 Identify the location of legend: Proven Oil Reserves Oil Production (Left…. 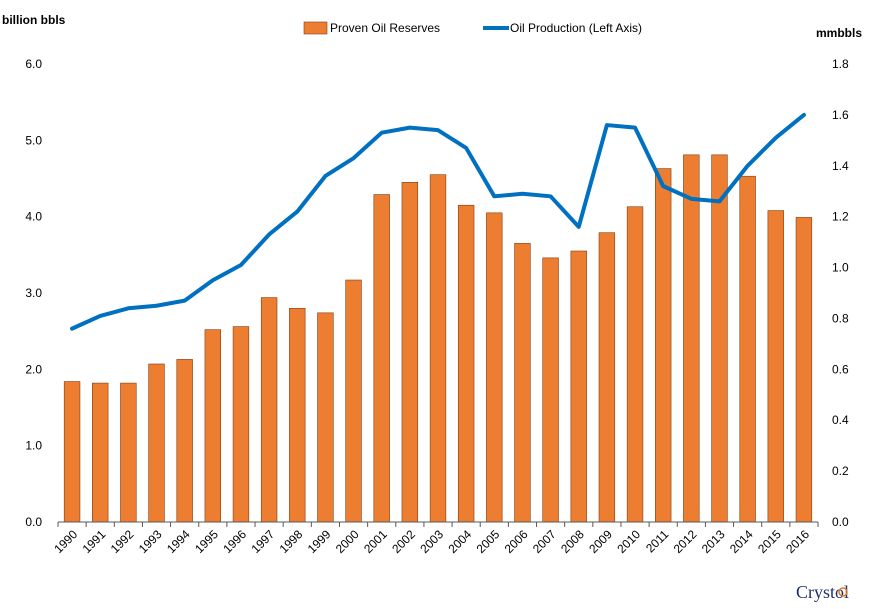
(472, 28).